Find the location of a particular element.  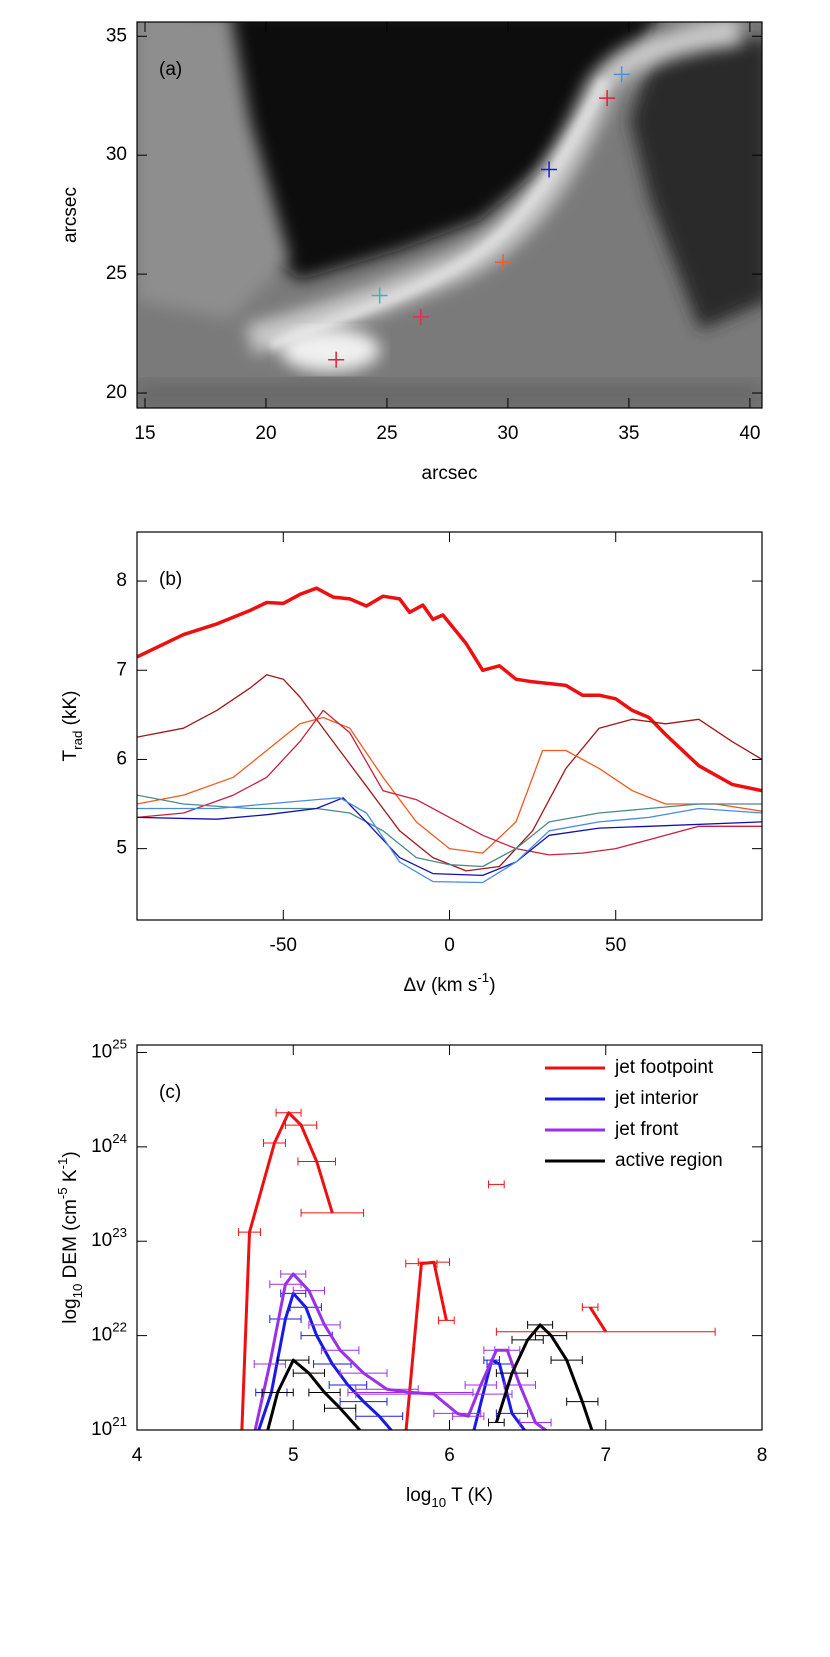

y-axis-label: arcsec is located at coordinates (70, 215).